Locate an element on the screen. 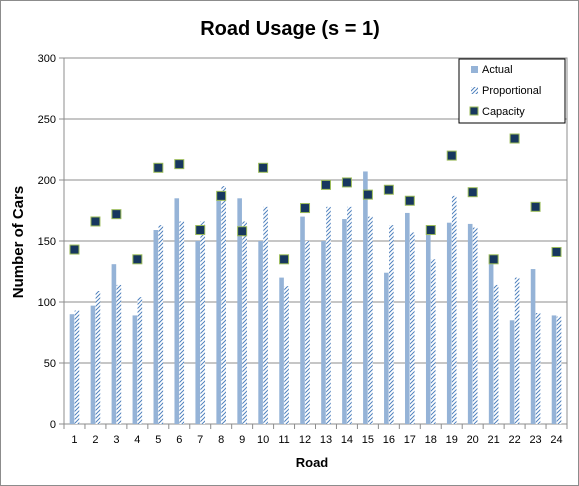 This screenshot has width=579, height=486. x-tick-label: 10 is located at coordinates (263, 440).